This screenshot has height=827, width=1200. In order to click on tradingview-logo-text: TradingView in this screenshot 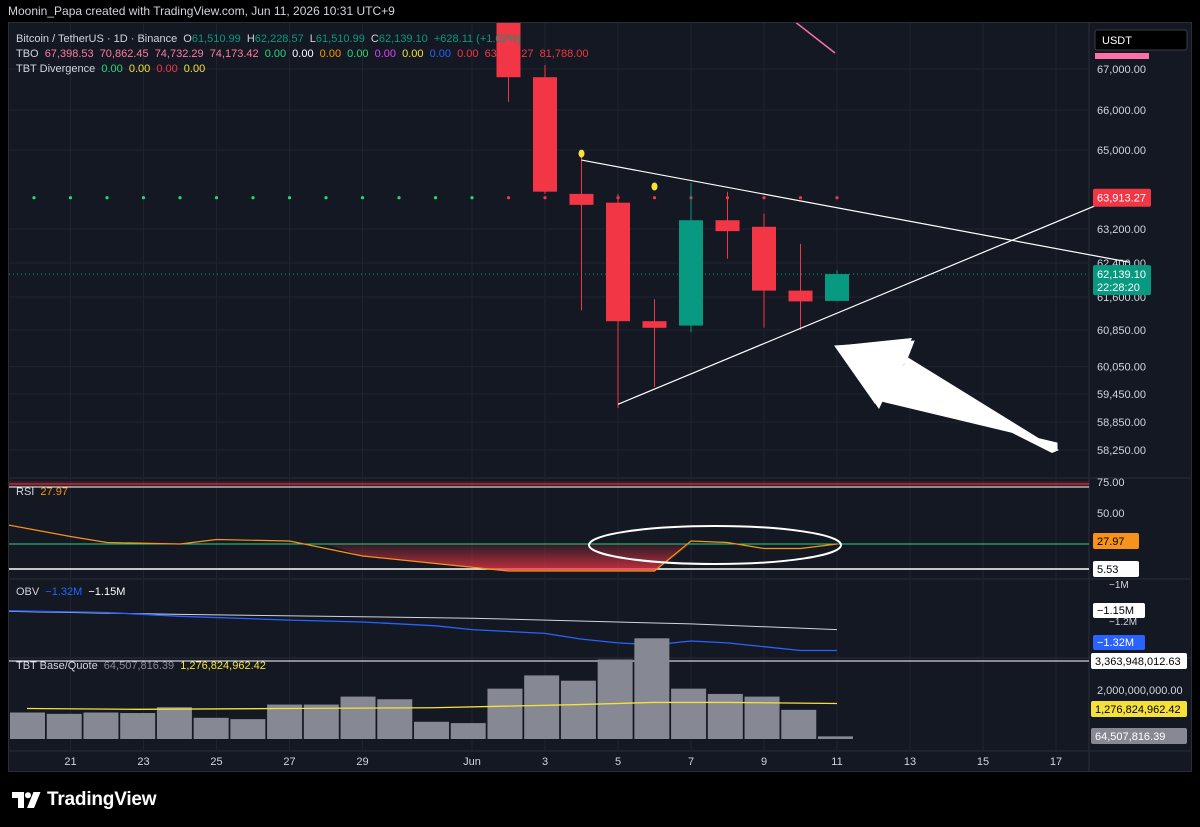, I will do `click(102, 799)`.